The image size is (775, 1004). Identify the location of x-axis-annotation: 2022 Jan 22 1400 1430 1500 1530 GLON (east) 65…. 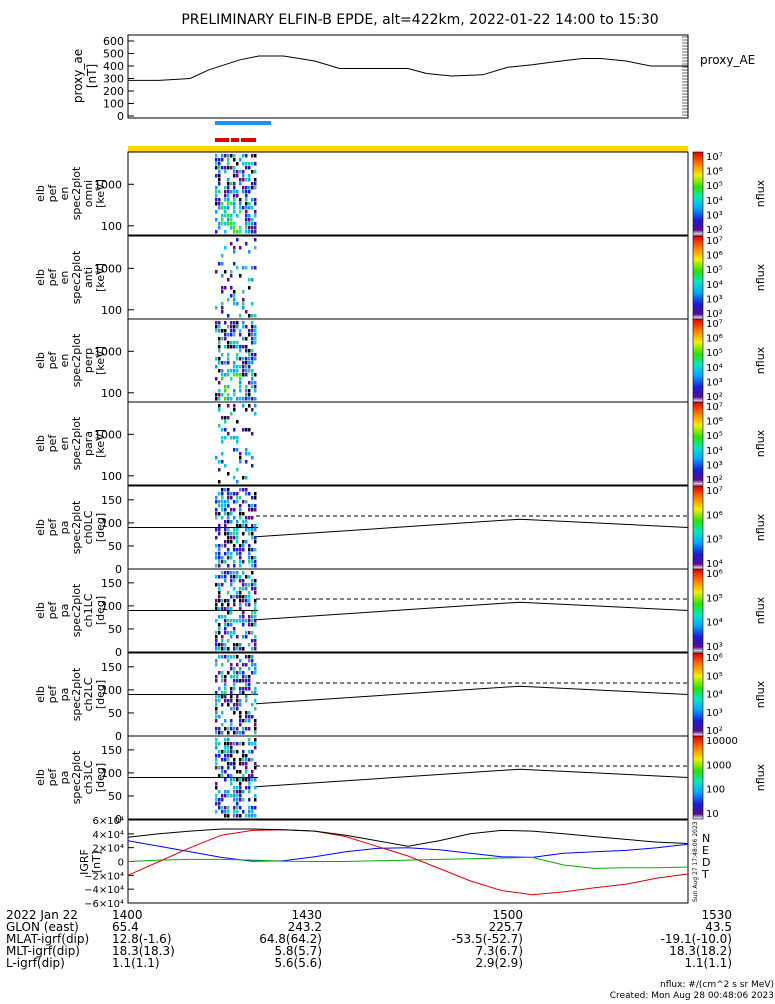
(369, 939).